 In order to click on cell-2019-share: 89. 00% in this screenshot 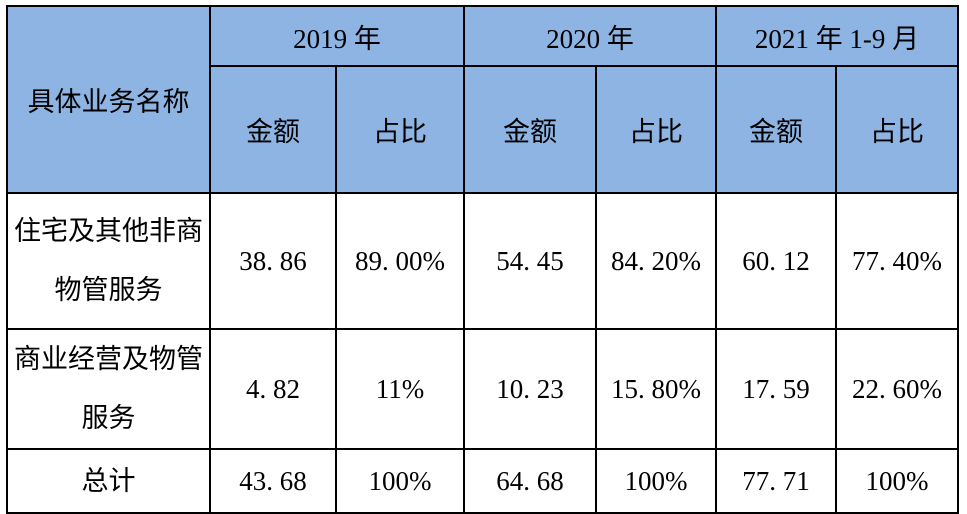, I will do `click(400, 261)`.